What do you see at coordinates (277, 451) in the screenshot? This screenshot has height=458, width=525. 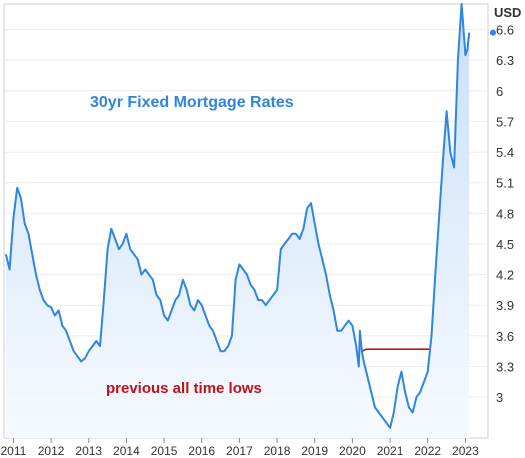 I see `x-tick-label: 2018` at bounding box center [277, 451].